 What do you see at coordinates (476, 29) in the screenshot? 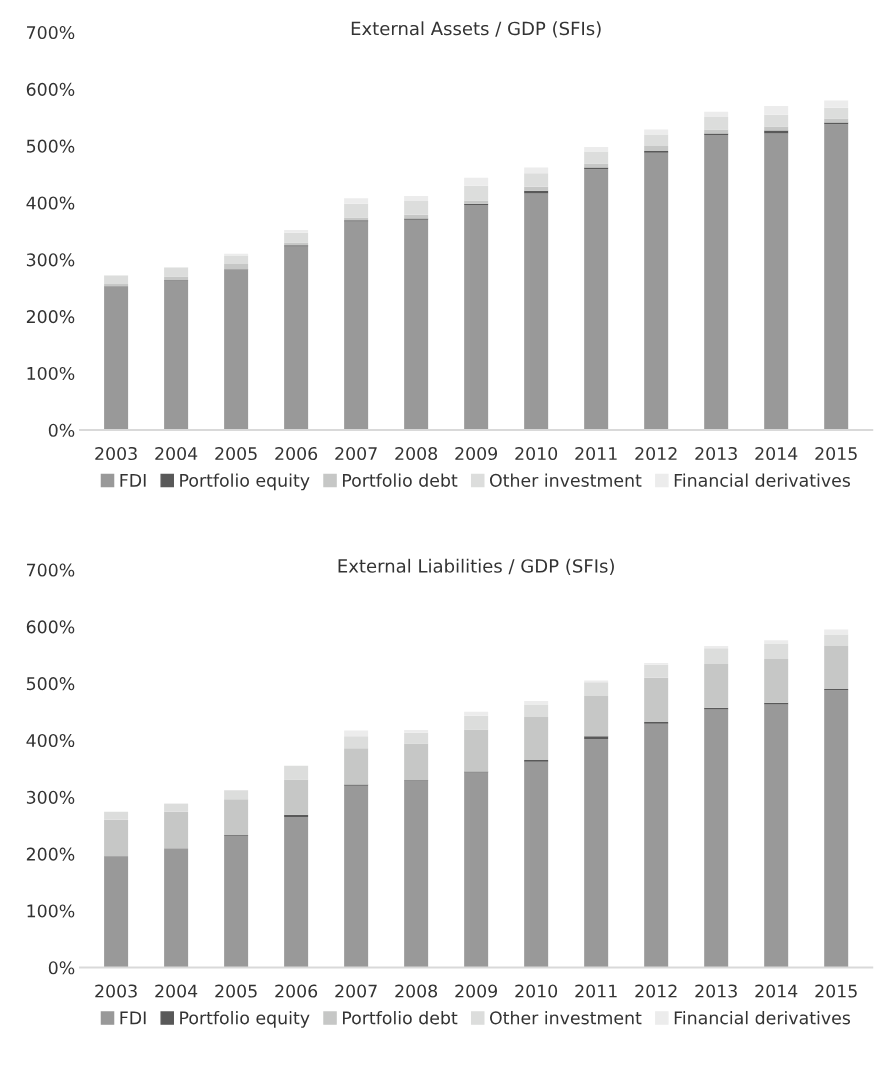
I see `chart-title: External Assets / GDP (SFIs)` at bounding box center [476, 29].